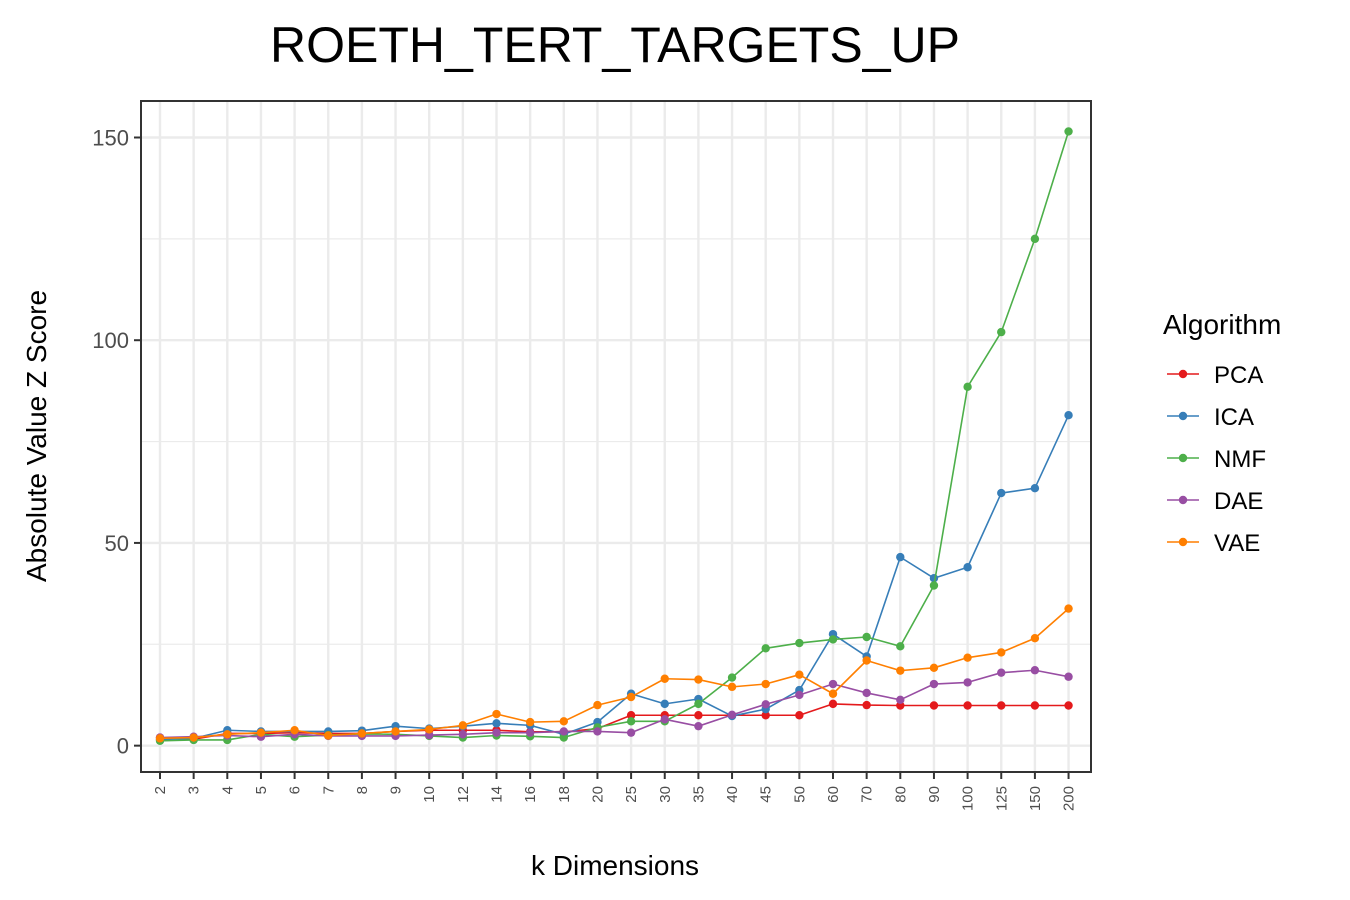  I want to click on x-tick-label: 200, so click(1069, 798).